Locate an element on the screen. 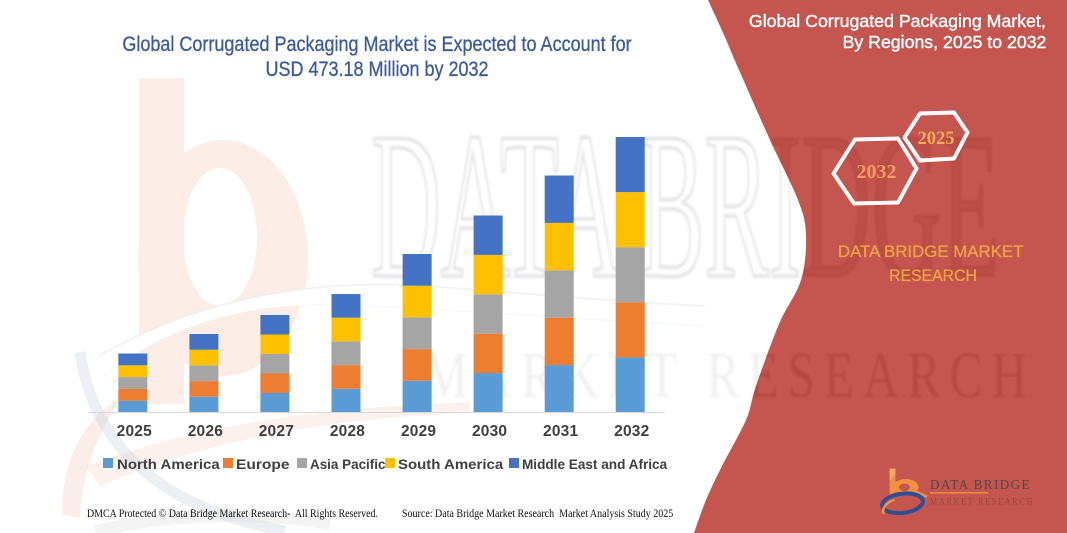 This screenshot has width=1067, height=533. svg-text: 2032 is located at coordinates (877, 172).